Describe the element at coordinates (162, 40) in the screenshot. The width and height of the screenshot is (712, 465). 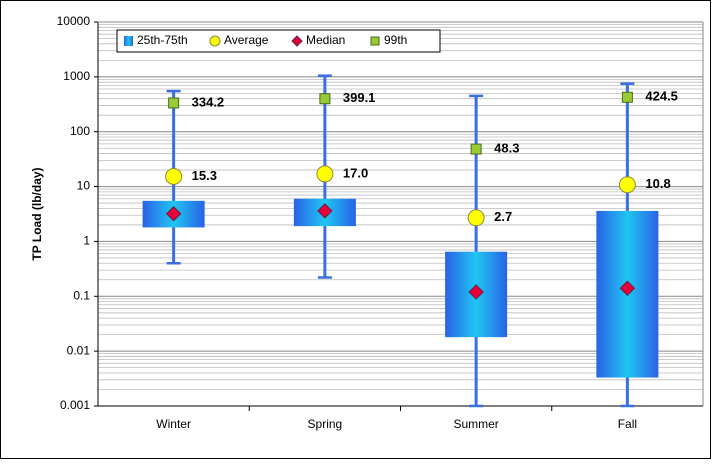
I see `legend-label: 25th-75th` at that location.